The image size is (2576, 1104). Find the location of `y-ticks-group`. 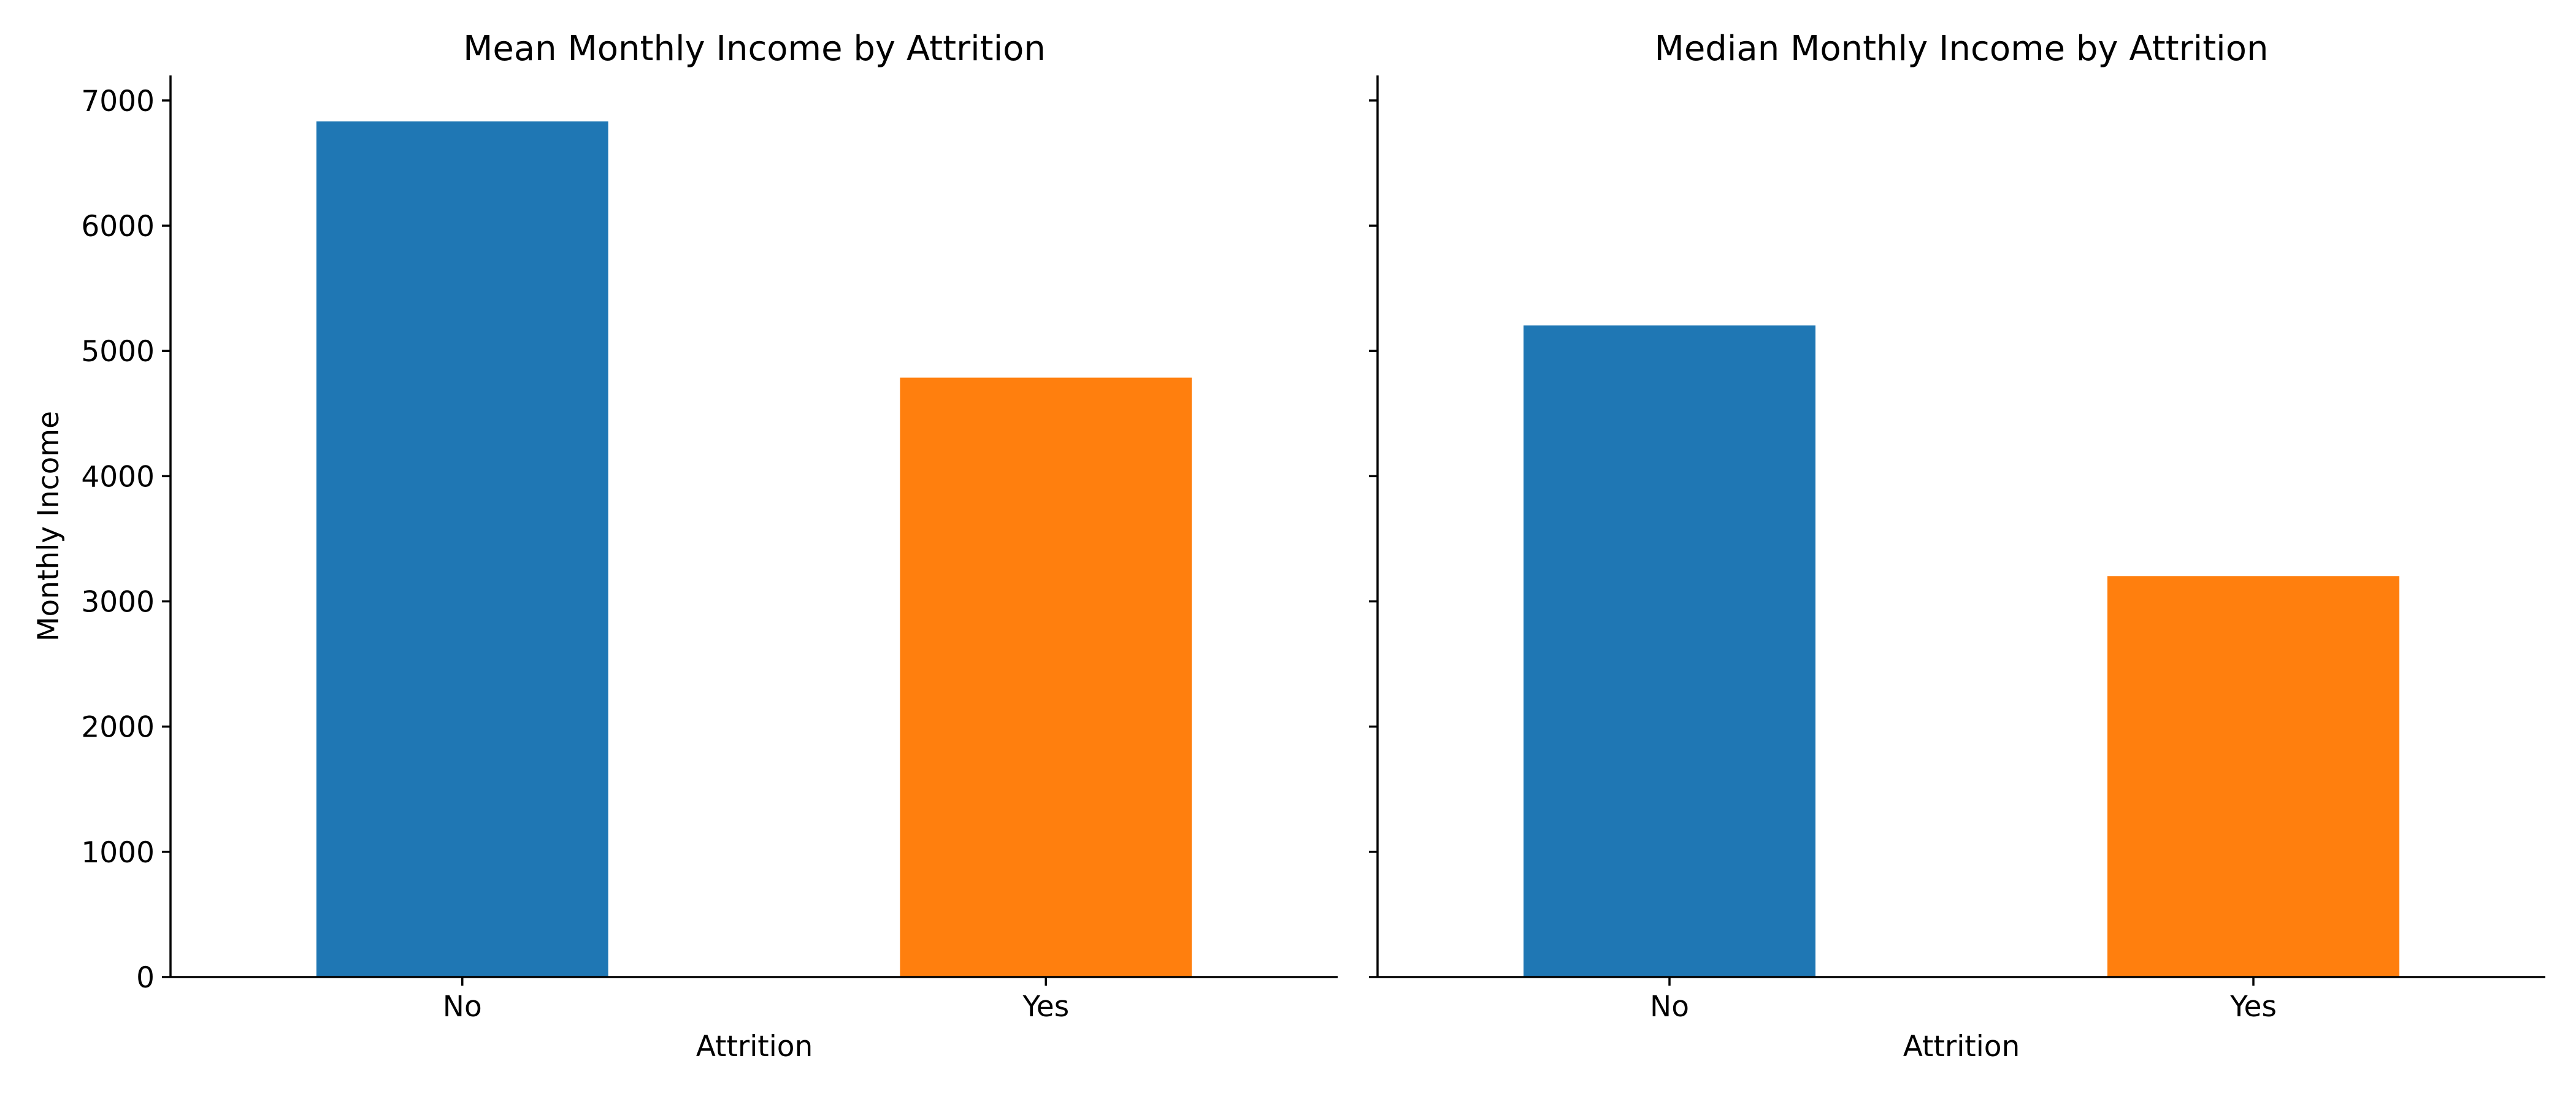

y-ticks-group is located at coordinates (1373, 538).